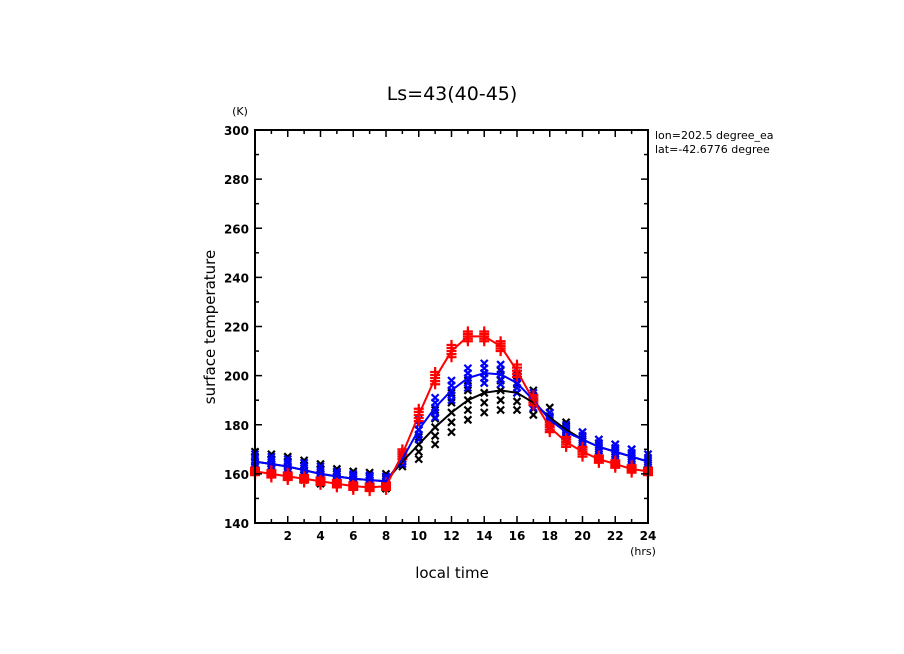  I want to click on y-axis-label: surface temperature, so click(210, 327).